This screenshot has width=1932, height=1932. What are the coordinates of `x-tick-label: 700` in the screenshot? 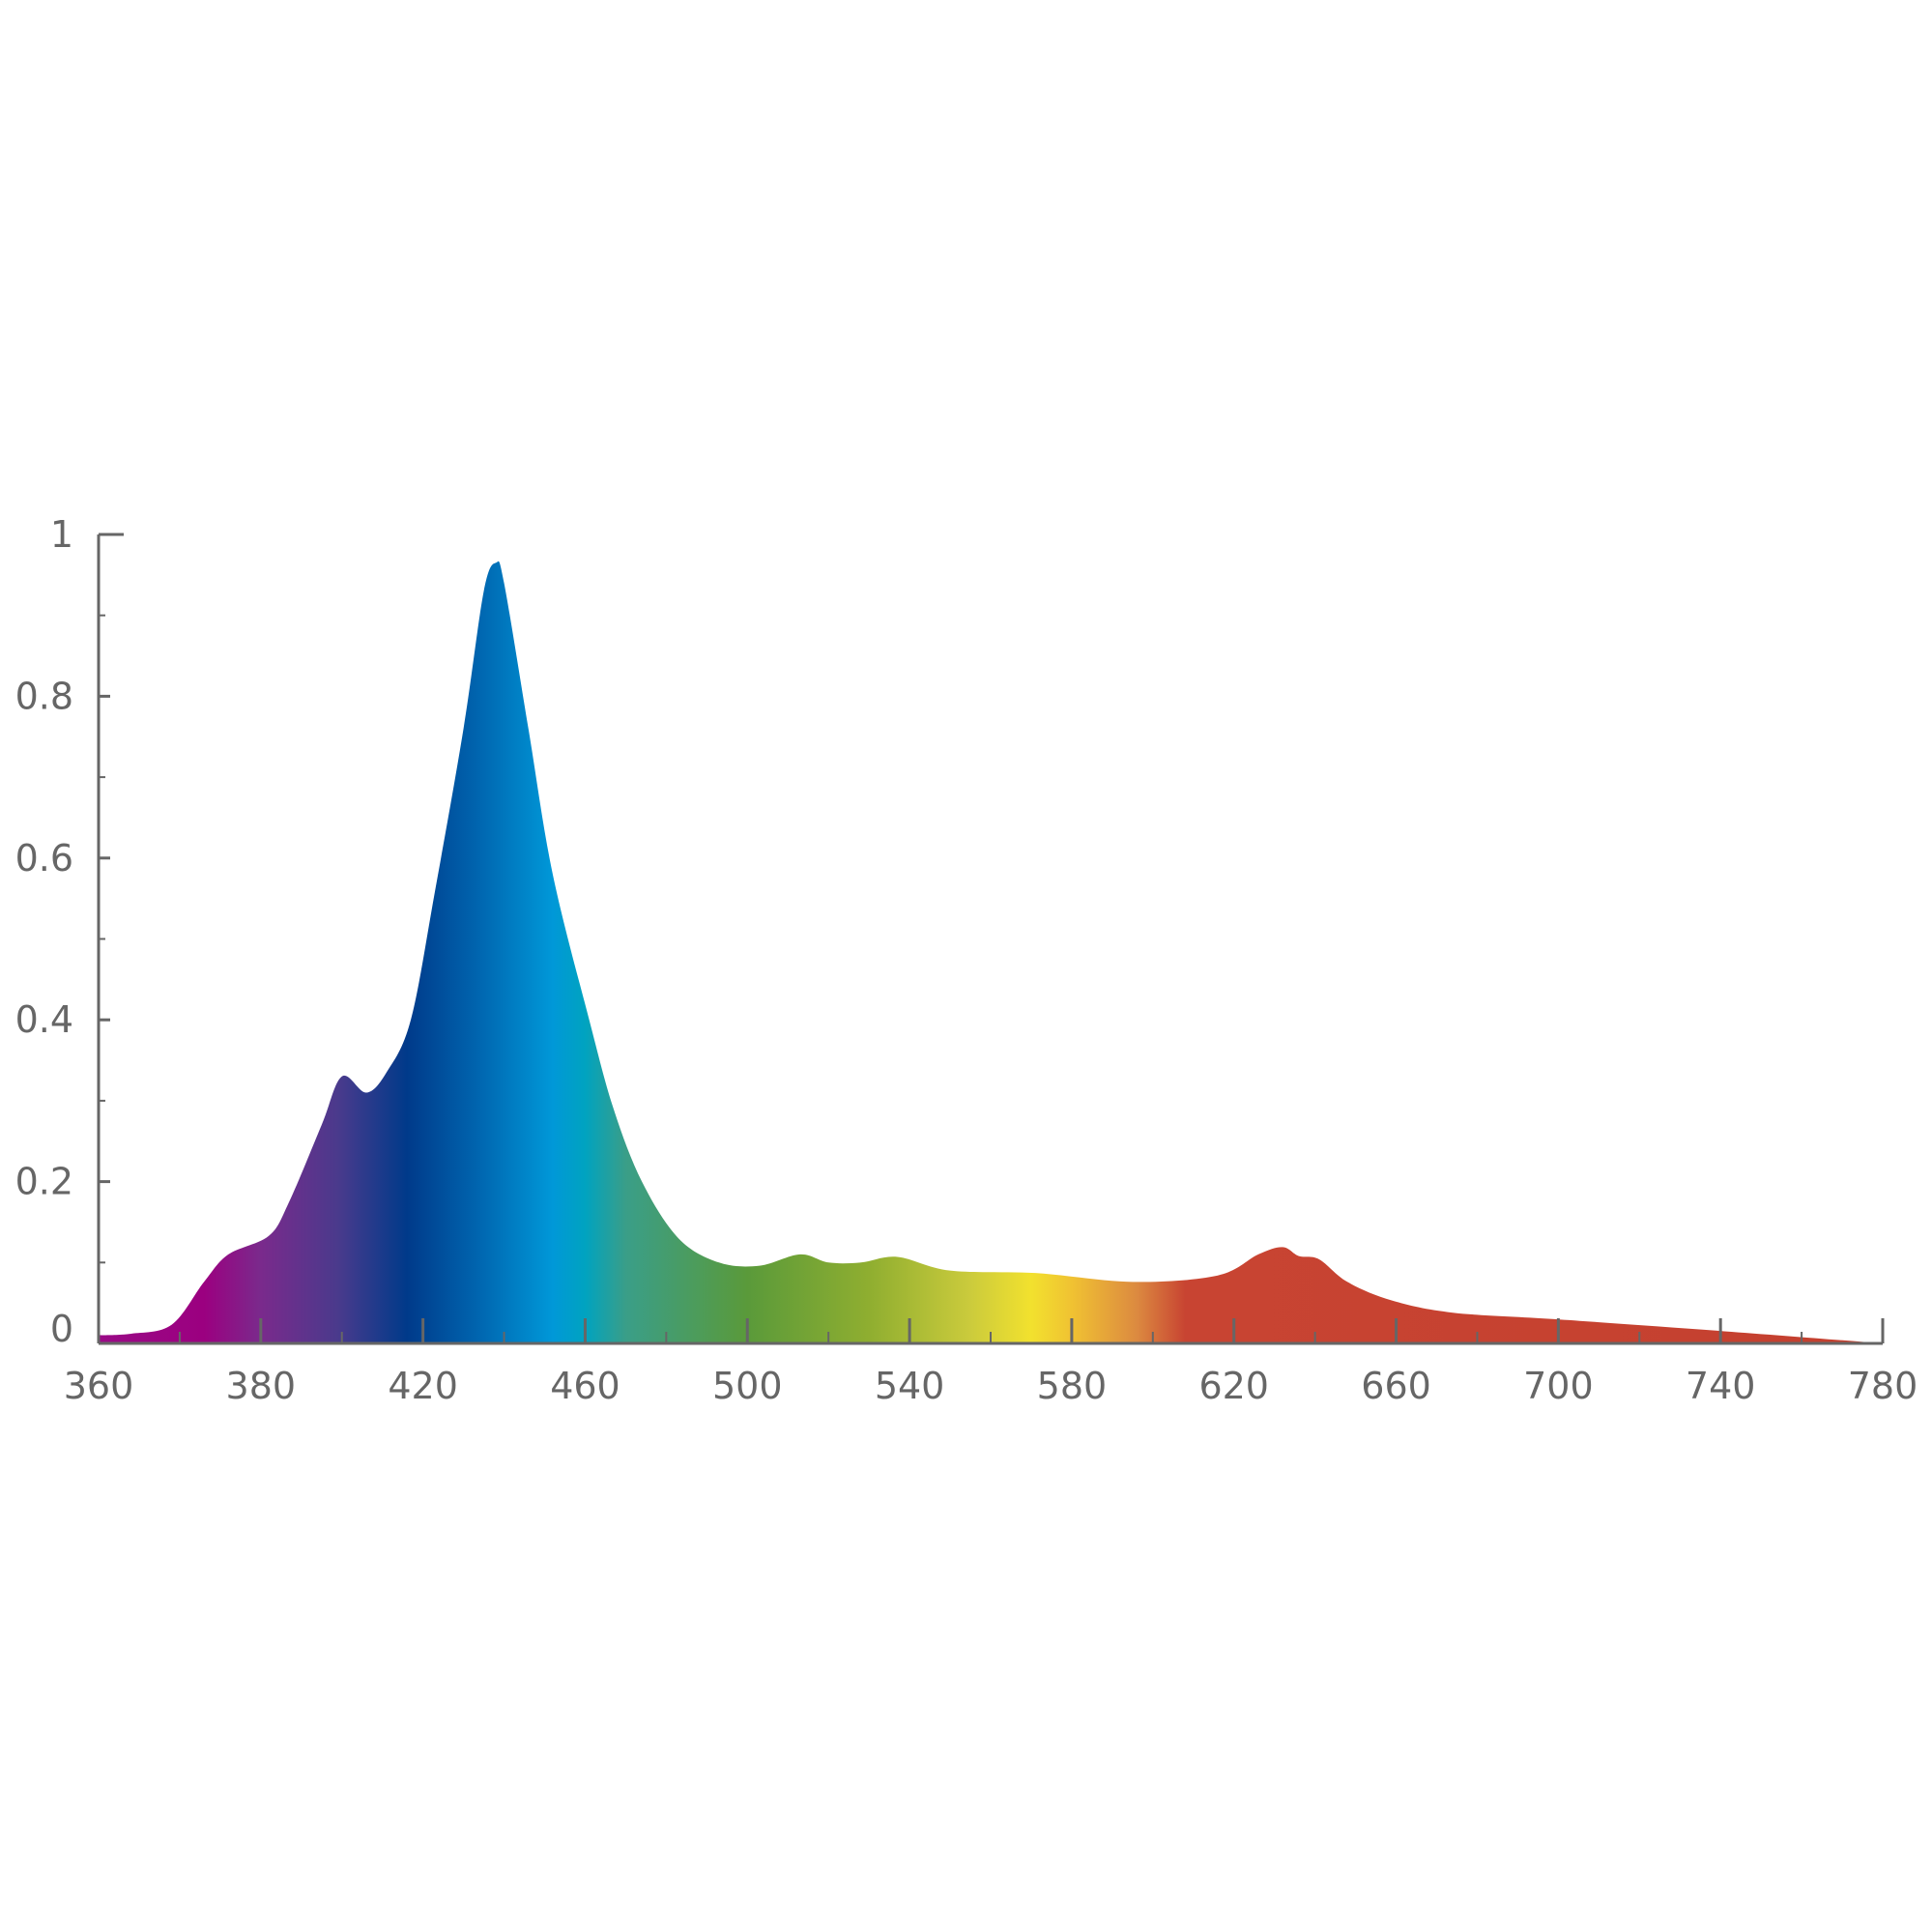 It's located at (1558, 1386).